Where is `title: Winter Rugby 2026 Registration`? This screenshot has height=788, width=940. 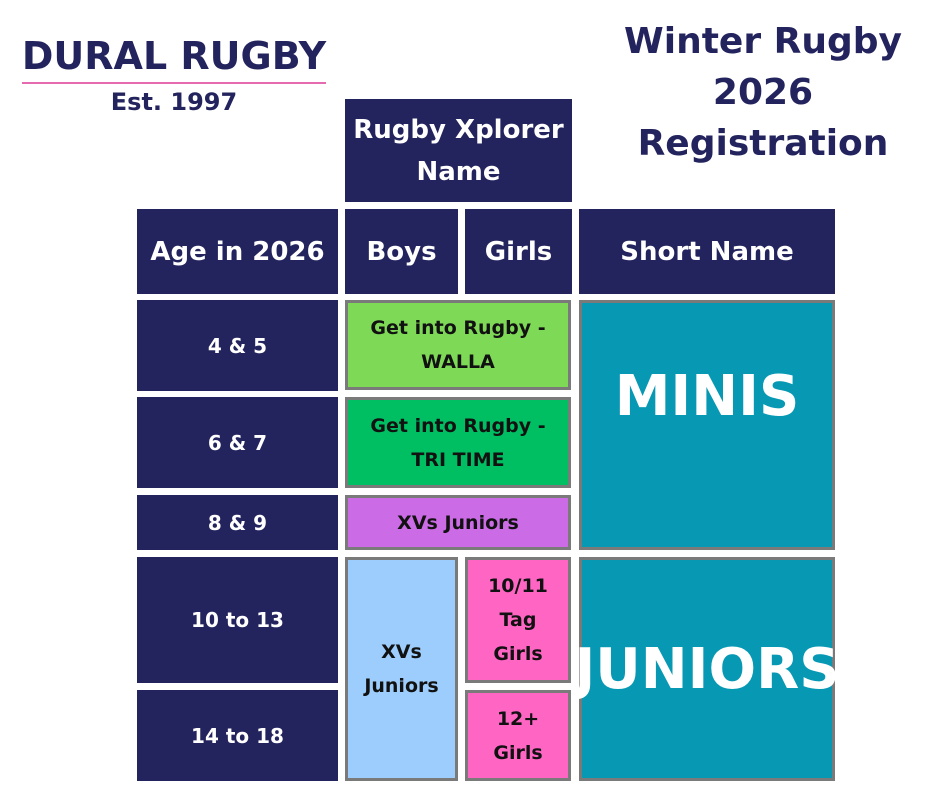
title: Winter Rugby 2026 Registration is located at coordinates (763, 92).